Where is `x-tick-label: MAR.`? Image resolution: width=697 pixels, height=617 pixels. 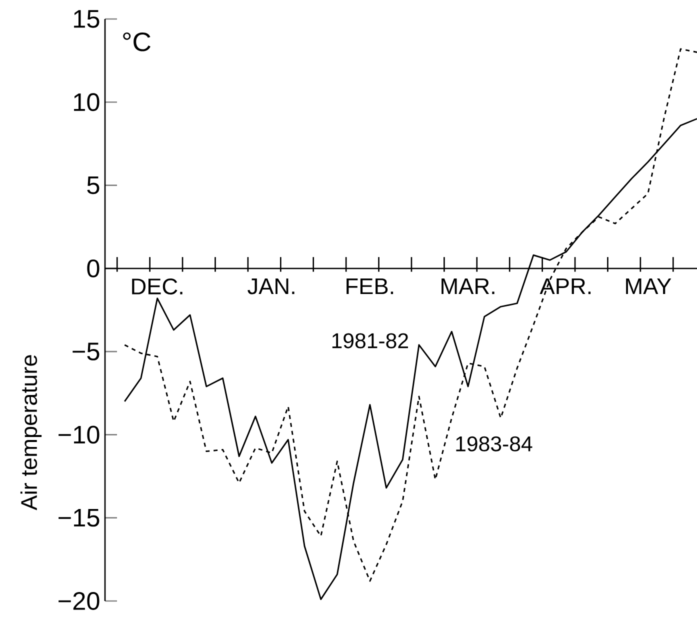
x-tick-label: MAR. is located at coordinates (468, 286).